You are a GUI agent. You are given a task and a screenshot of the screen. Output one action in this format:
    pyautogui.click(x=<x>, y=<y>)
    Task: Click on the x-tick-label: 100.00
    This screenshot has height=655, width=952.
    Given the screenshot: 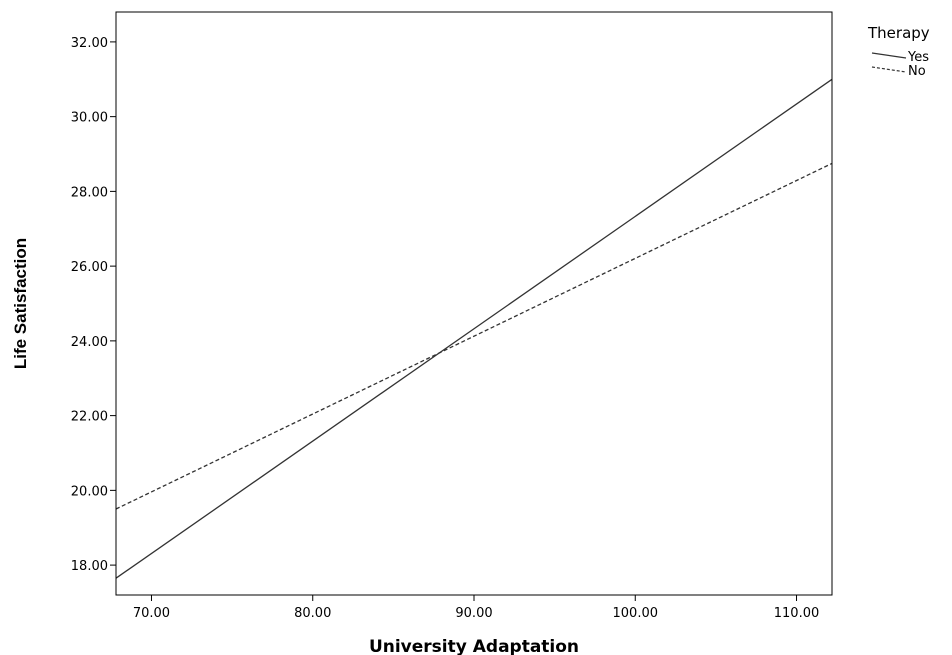 What is the action you would take?
    pyautogui.click(x=636, y=613)
    